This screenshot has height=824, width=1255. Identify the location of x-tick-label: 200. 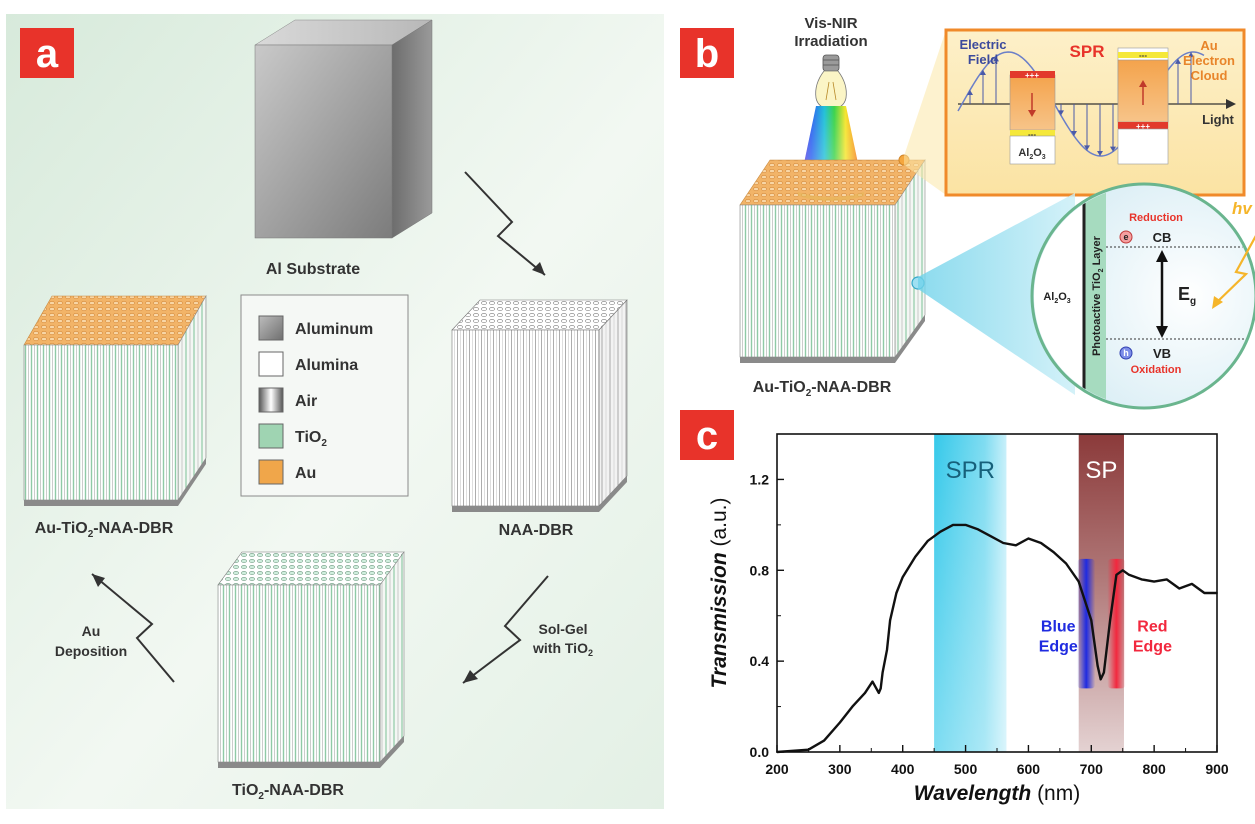
(777, 769).